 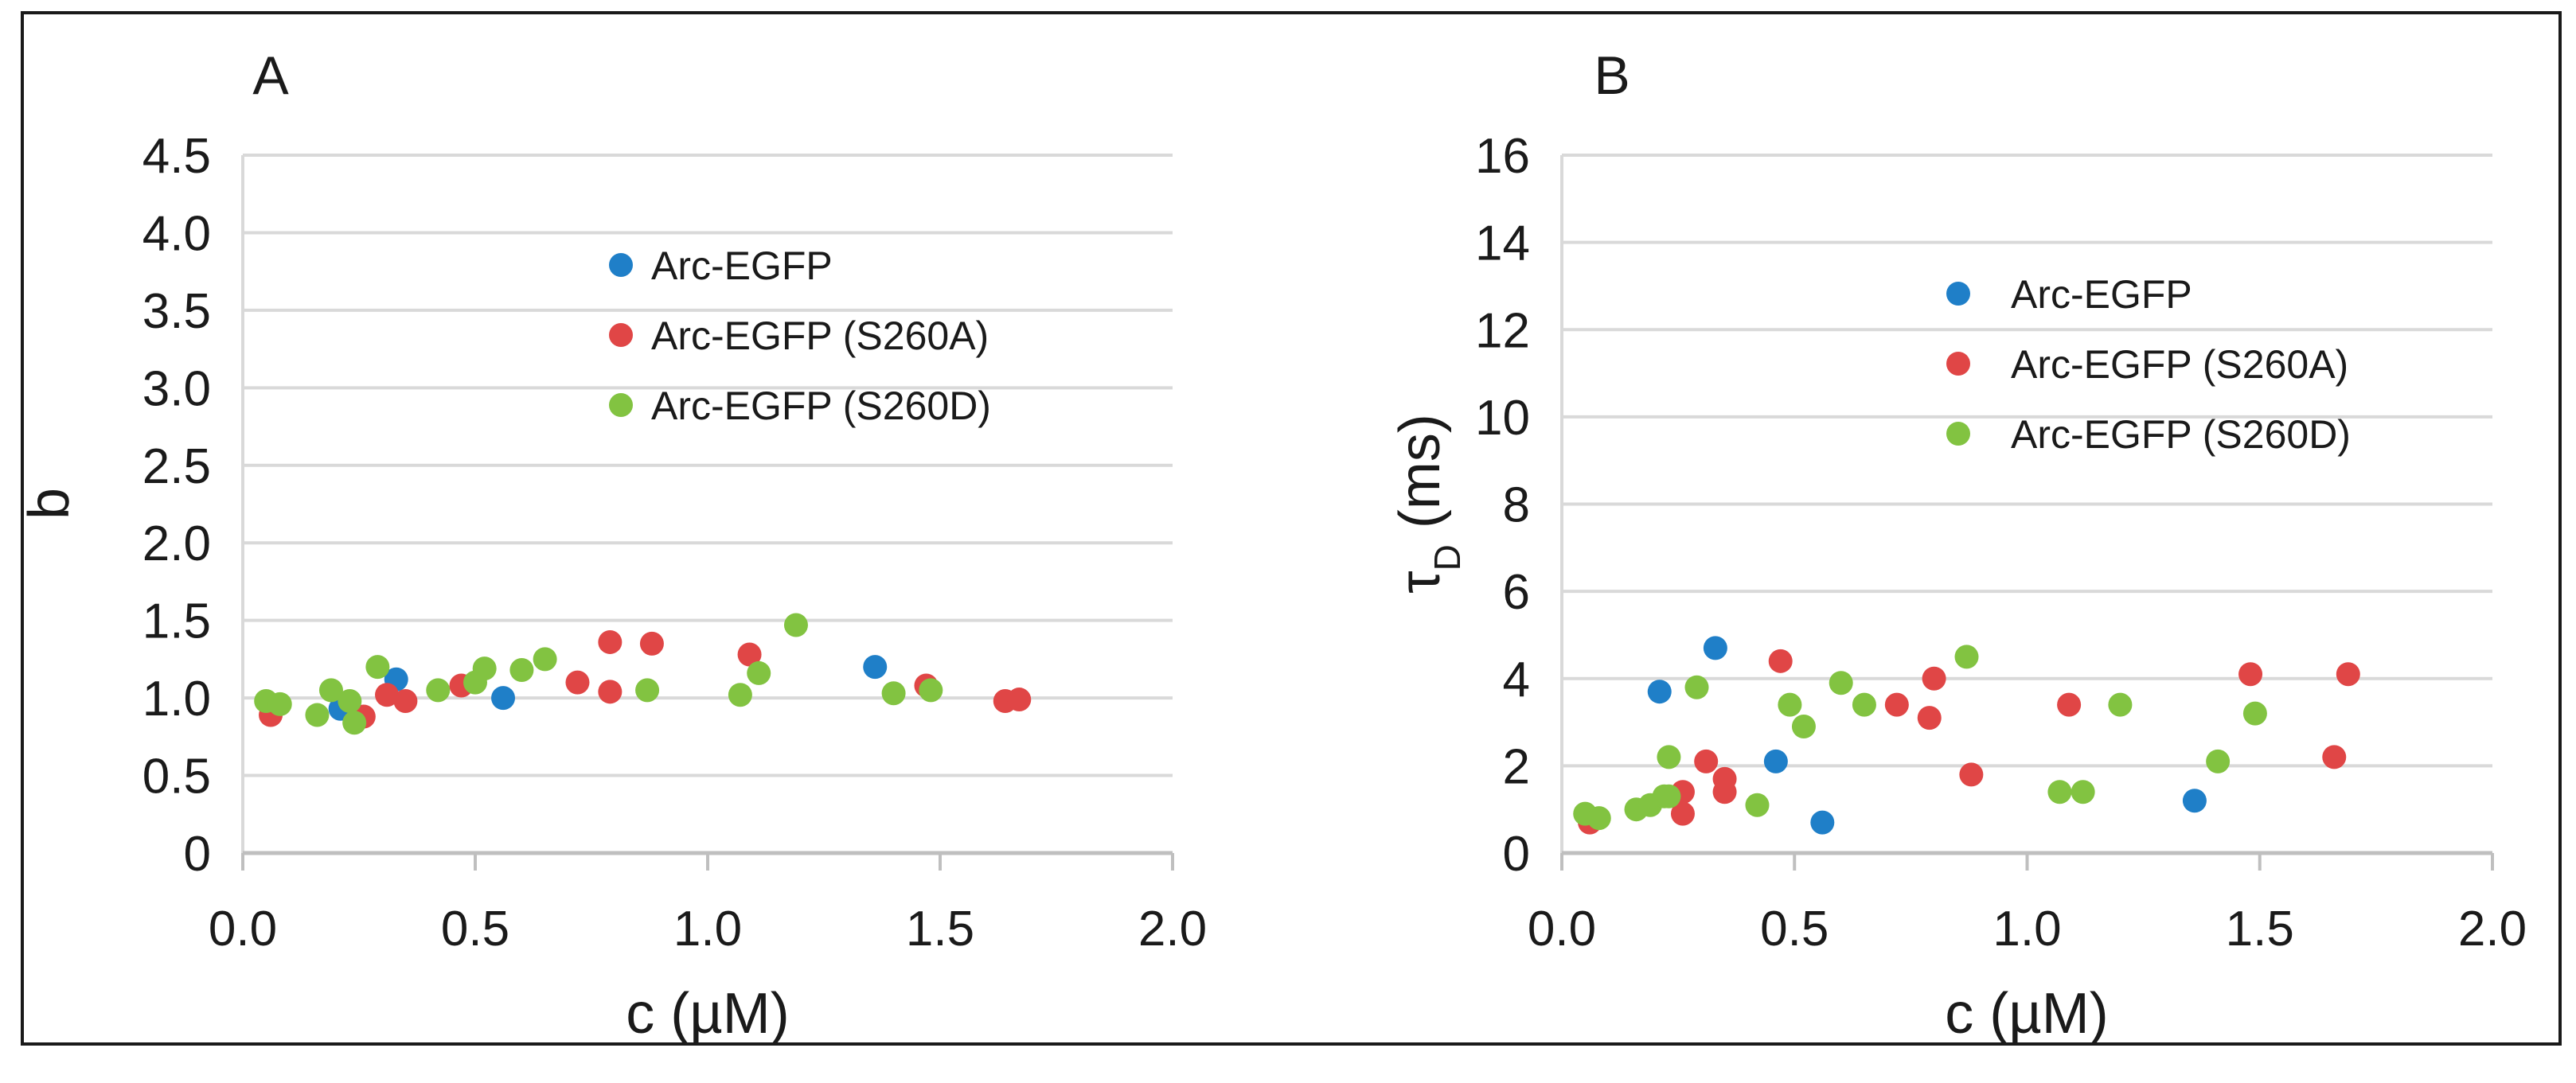 What do you see at coordinates (176, 621) in the screenshot?
I see `y-tick-label: 1.5` at bounding box center [176, 621].